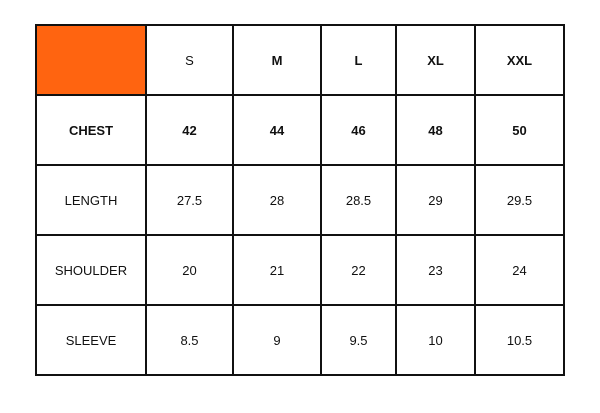 This screenshot has width=600, height=413. I want to click on table-cell: 10, so click(435, 340).